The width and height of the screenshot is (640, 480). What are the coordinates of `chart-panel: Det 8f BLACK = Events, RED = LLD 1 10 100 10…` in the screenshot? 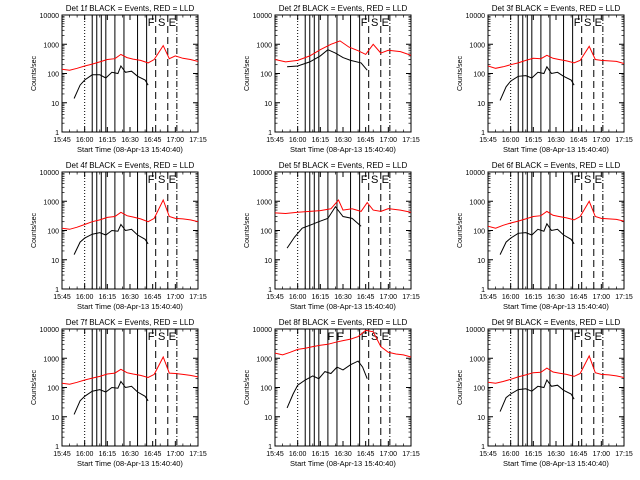 It's located at (332, 393).